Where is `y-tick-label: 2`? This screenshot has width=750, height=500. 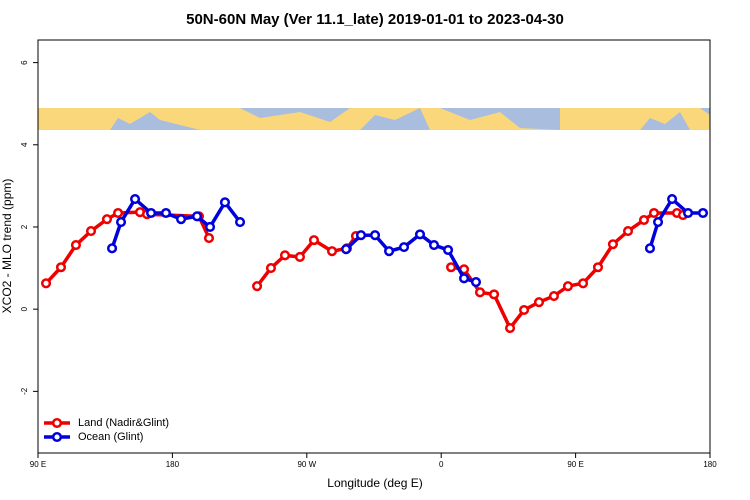
y-tick-label: 2 is located at coordinates (24, 226).